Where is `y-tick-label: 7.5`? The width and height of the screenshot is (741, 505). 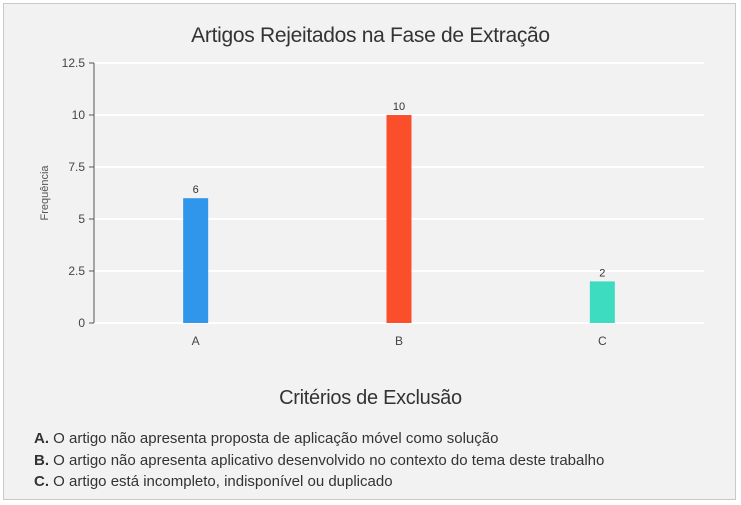
y-tick-label: 7.5 is located at coordinates (76, 167).